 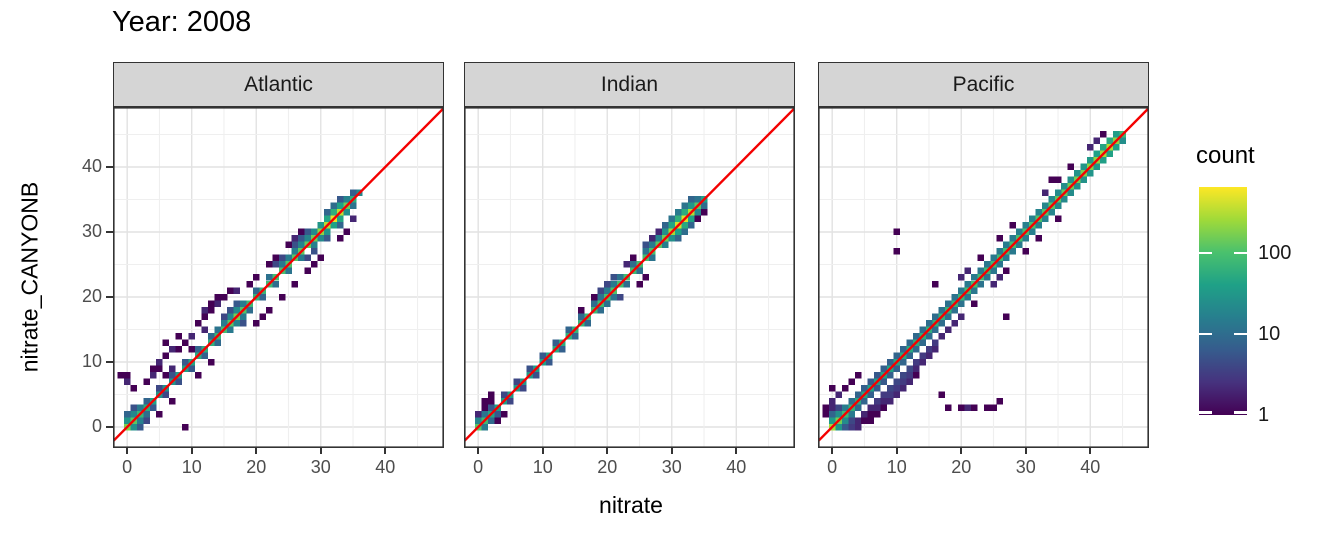 I want to click on facet-strip-indian: Indian, so click(x=629, y=84).